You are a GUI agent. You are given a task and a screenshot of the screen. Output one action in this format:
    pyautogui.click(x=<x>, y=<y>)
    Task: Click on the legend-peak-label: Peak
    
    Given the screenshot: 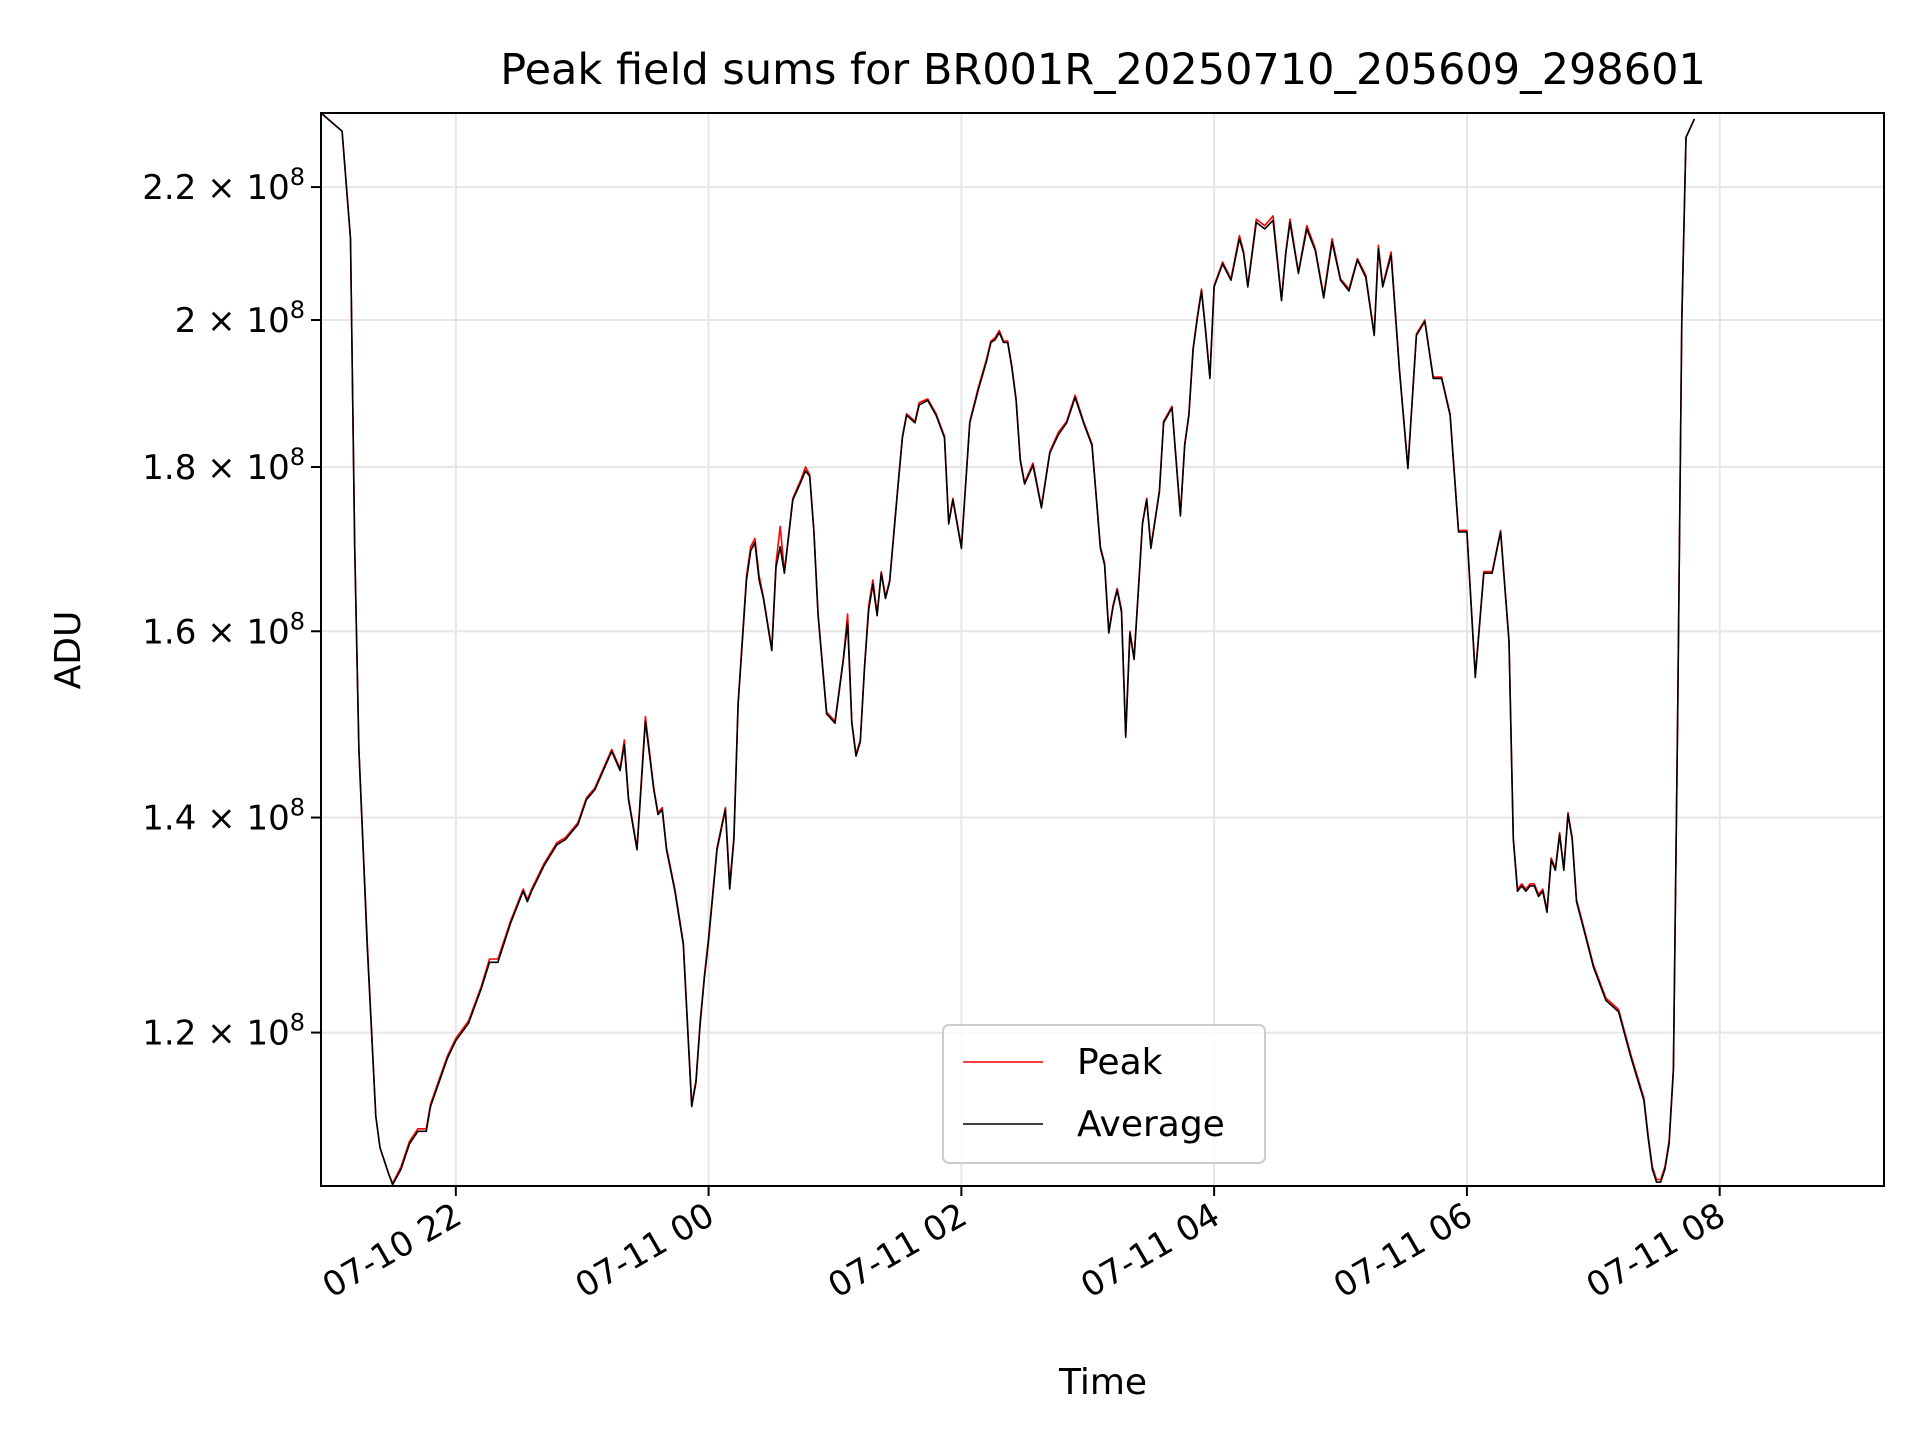 What is the action you would take?
    pyautogui.click(x=1120, y=1062)
    